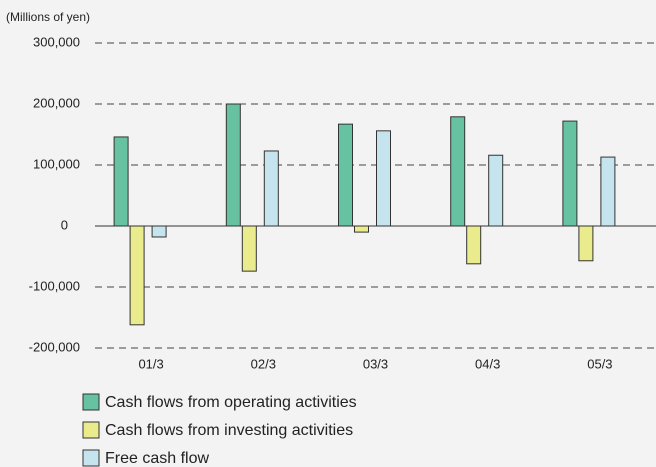 This screenshot has width=656, height=467. Describe the element at coordinates (231, 402) in the screenshot. I see `legend-label: Cash flows from operating activities` at that location.